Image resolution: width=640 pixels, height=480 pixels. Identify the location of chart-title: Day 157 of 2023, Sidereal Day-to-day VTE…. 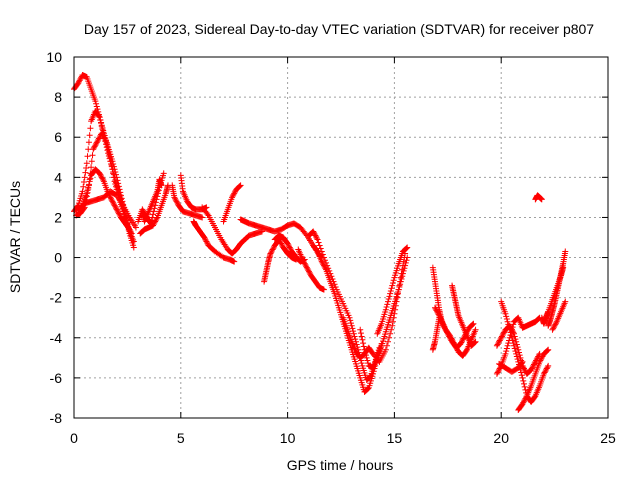
(339, 29).